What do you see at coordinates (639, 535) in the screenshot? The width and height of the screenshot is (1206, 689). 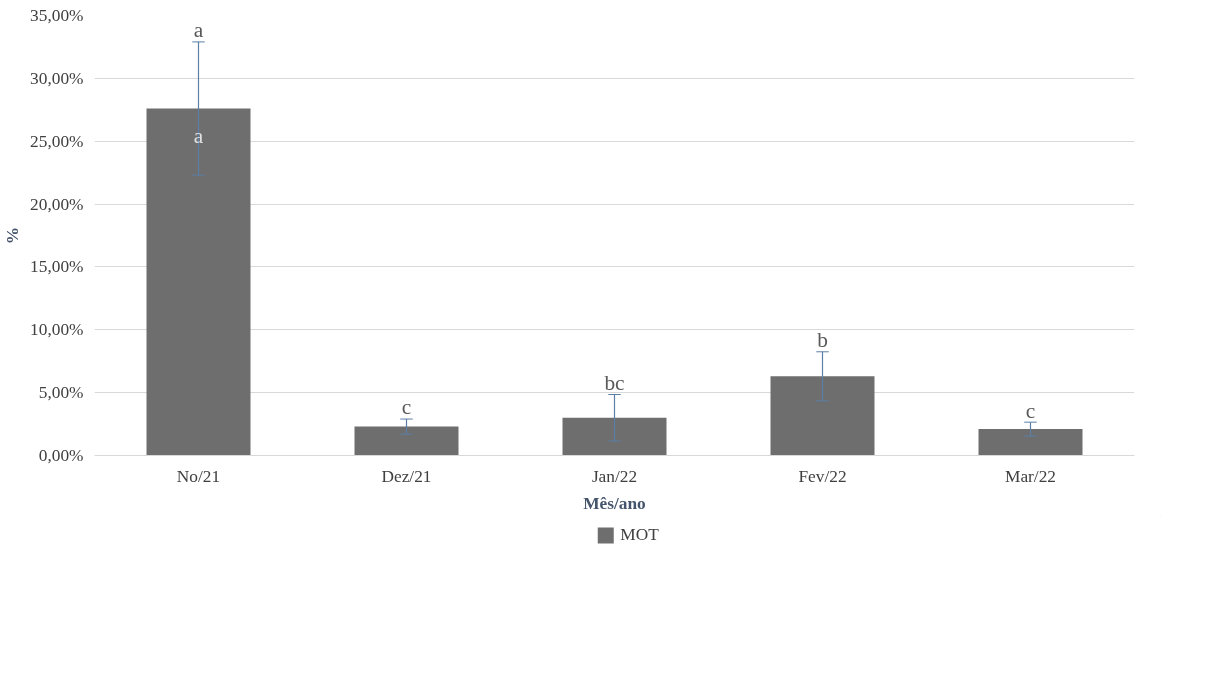 I see `legend-label: MOT` at bounding box center [639, 535].